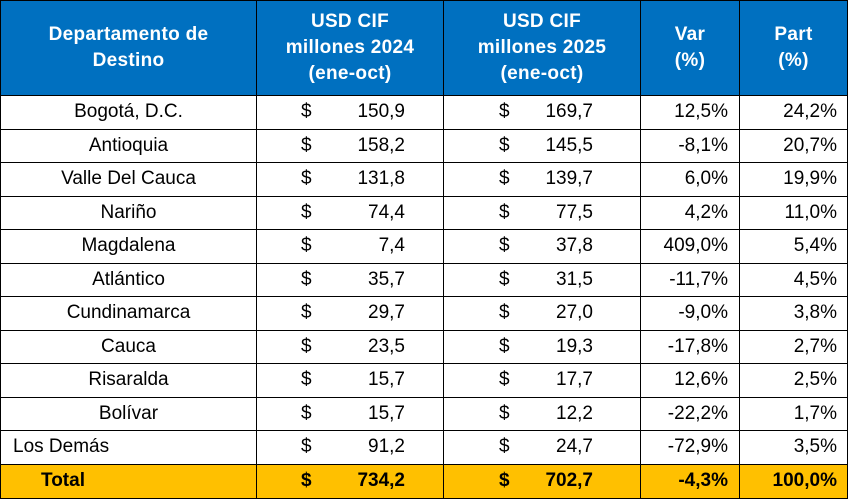  What do you see at coordinates (690, 413) in the screenshot?
I see `cell-var: -22,2%` at bounding box center [690, 413].